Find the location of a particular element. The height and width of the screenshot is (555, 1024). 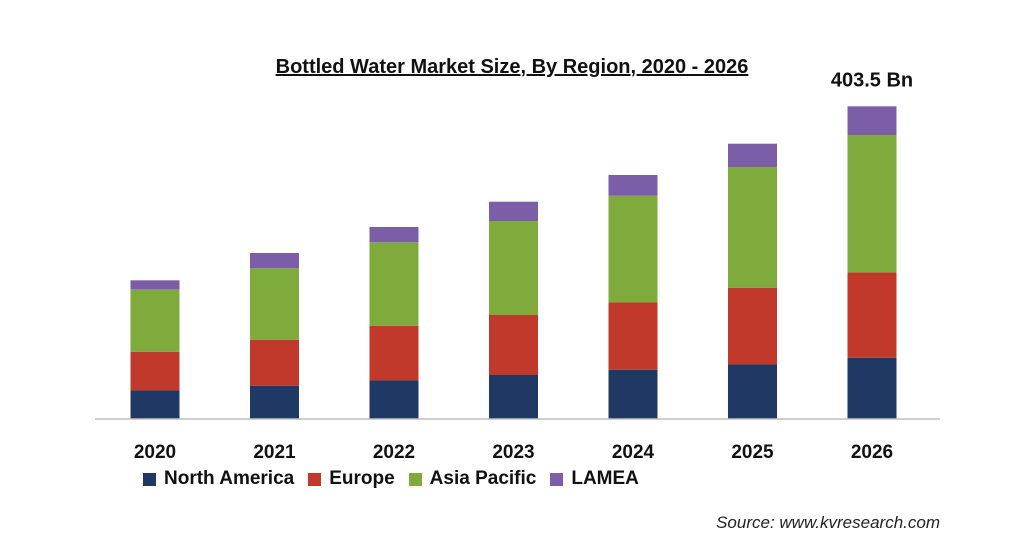

legend: North America Europe Asia Pacific LAMEA is located at coordinates (398, 479).